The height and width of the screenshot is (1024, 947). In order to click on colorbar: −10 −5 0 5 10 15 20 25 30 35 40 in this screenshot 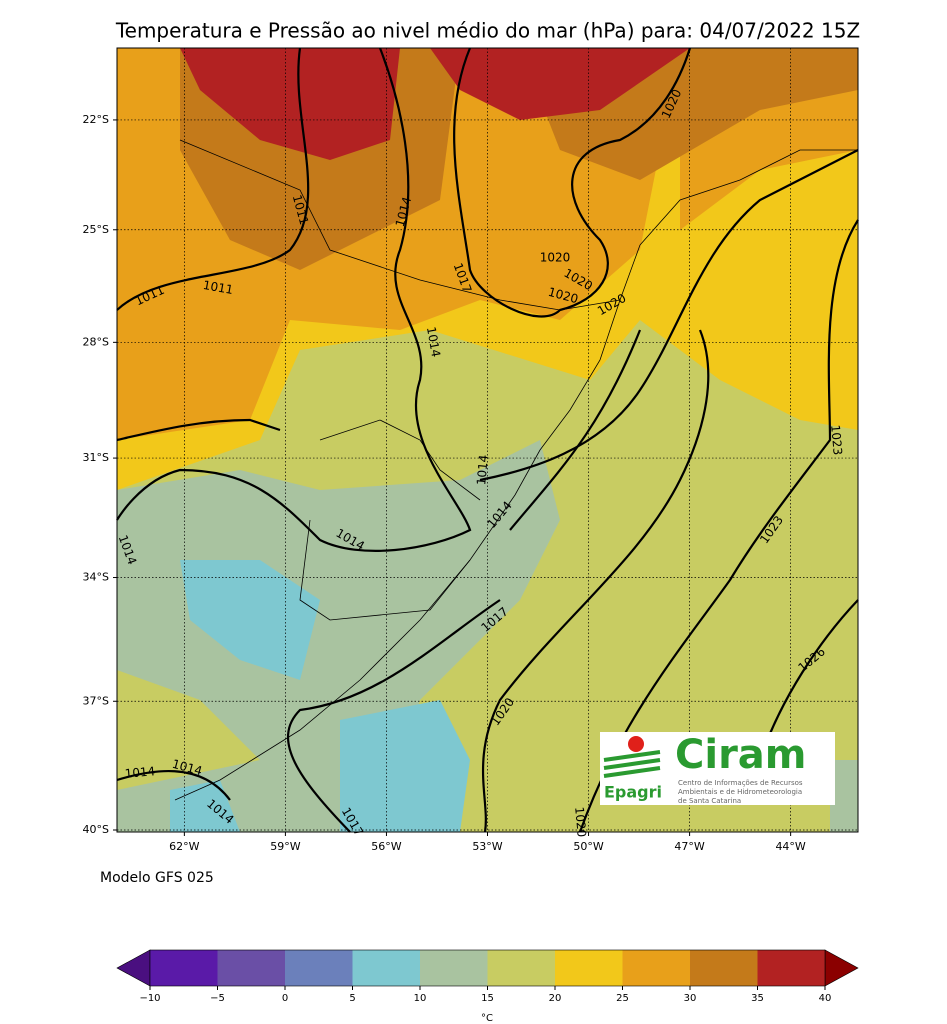, I will do `click(487, 976)`.